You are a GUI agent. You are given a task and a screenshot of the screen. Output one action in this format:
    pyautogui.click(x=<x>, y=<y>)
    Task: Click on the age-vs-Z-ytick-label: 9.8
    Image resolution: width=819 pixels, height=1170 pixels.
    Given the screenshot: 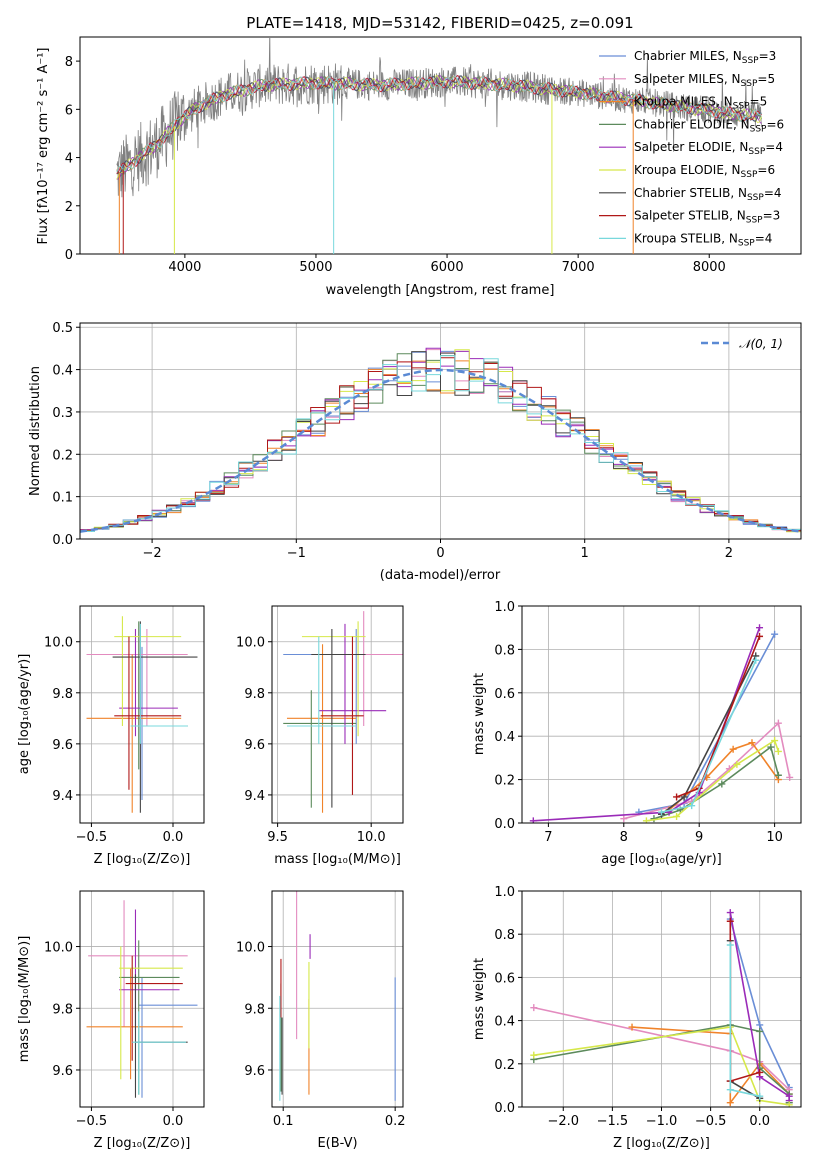 What is the action you would take?
    pyautogui.click(x=62, y=694)
    